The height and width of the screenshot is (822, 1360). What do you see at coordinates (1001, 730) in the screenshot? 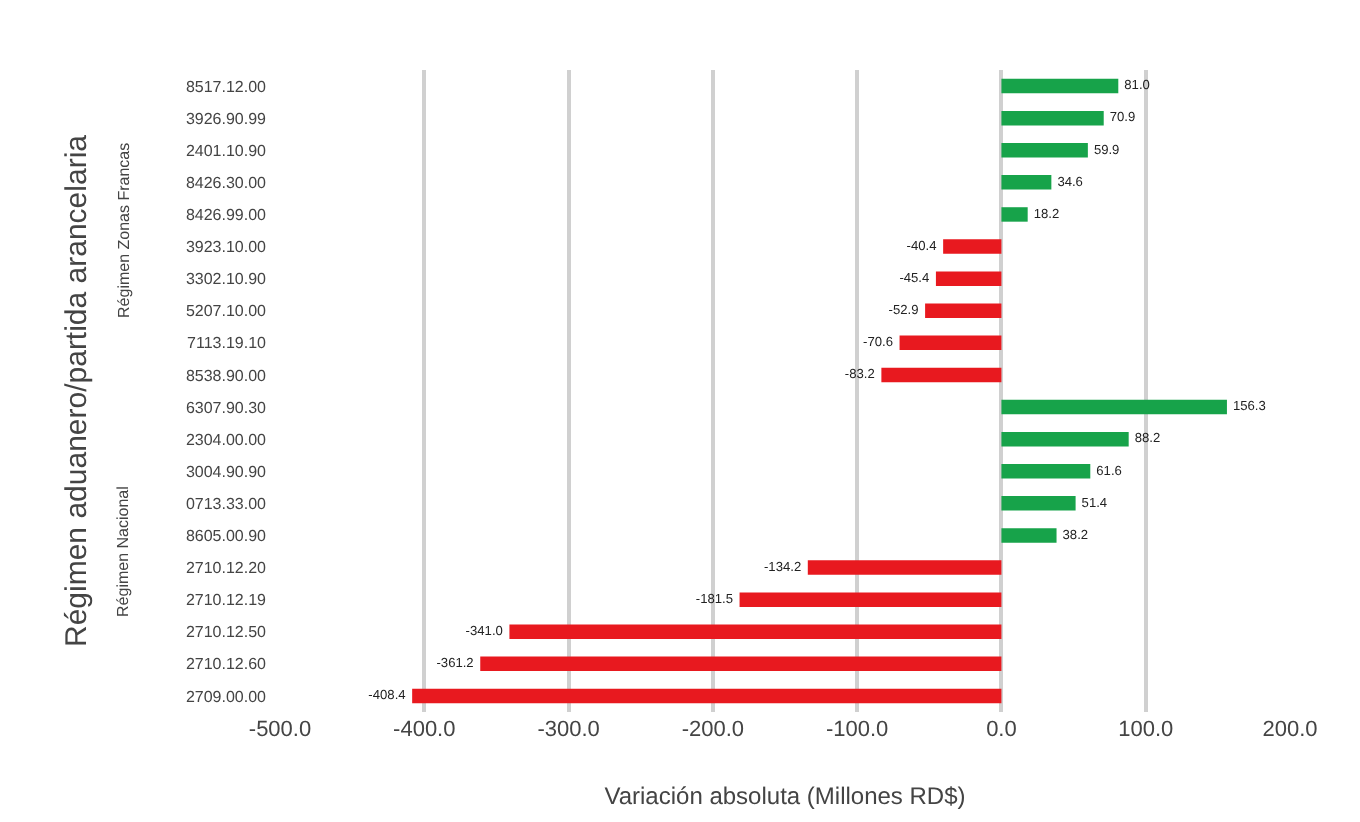
I see `x-tick-label: 0.0` at bounding box center [1001, 730].